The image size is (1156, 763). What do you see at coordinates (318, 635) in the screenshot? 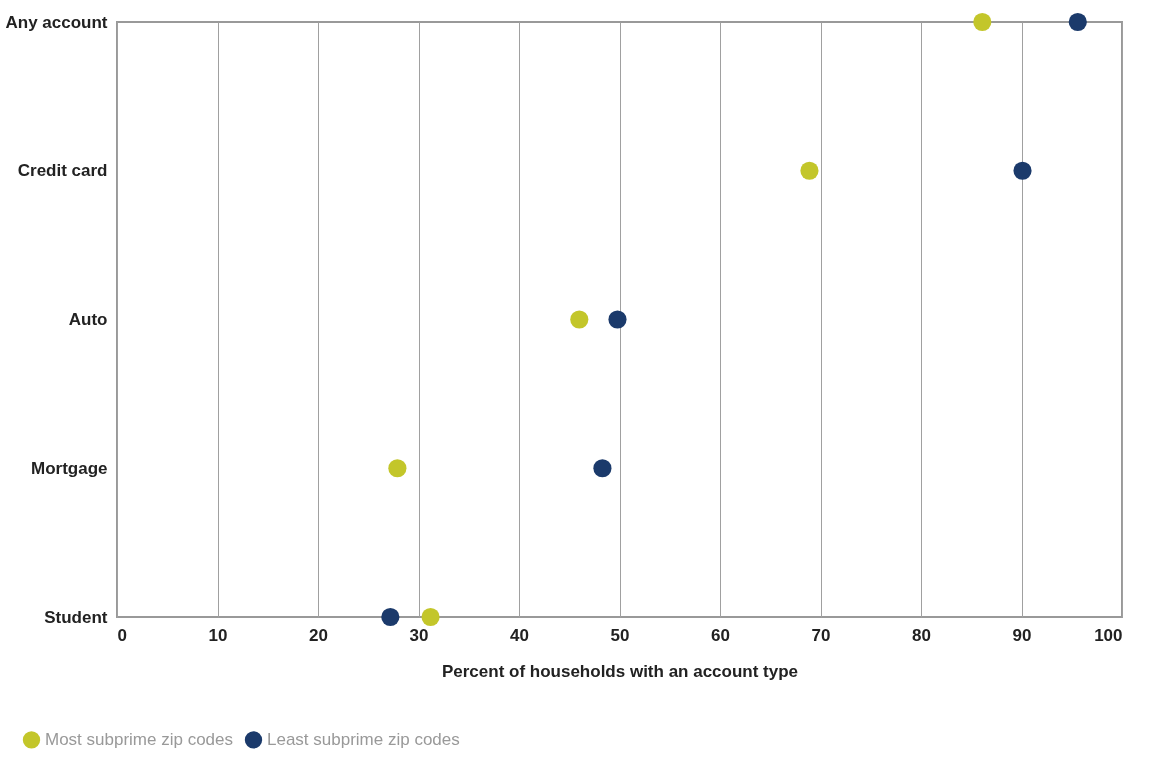
I see `x-tick-label: 20` at bounding box center [318, 635].